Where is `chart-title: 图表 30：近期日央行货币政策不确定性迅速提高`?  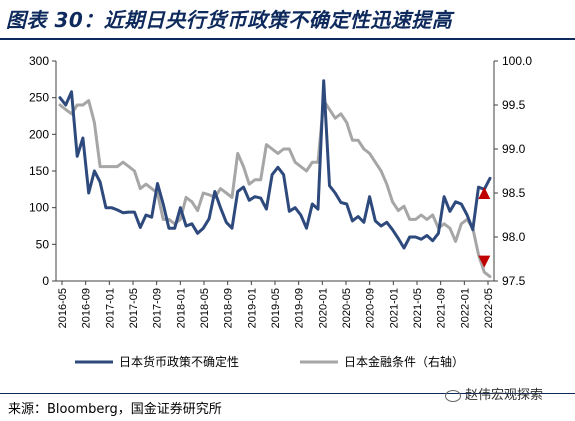
chart-title: 图表 30：近期日央行货币政策不确定性迅速提高 is located at coordinates (229, 20).